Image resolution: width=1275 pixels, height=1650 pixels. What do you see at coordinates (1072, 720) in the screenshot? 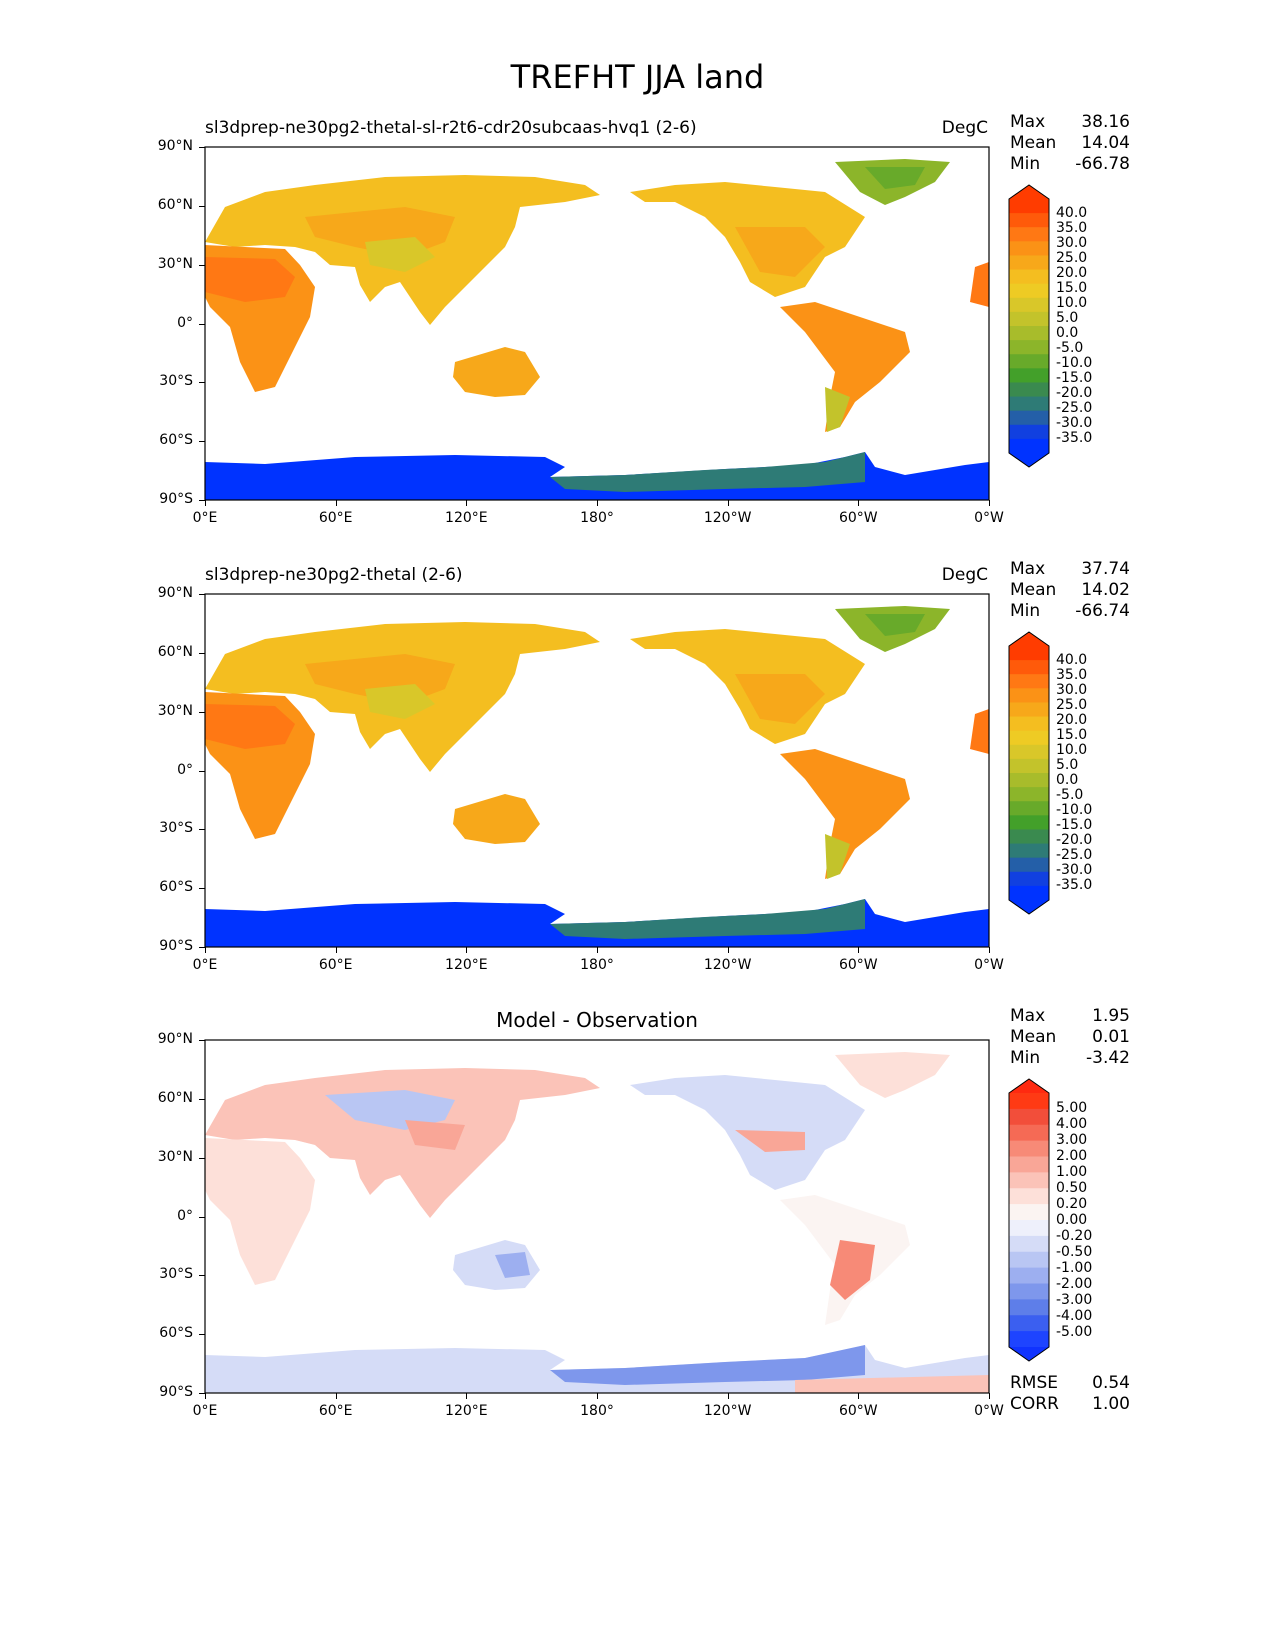
I see `colorbar-tick-label: 20.0` at bounding box center [1072, 720].